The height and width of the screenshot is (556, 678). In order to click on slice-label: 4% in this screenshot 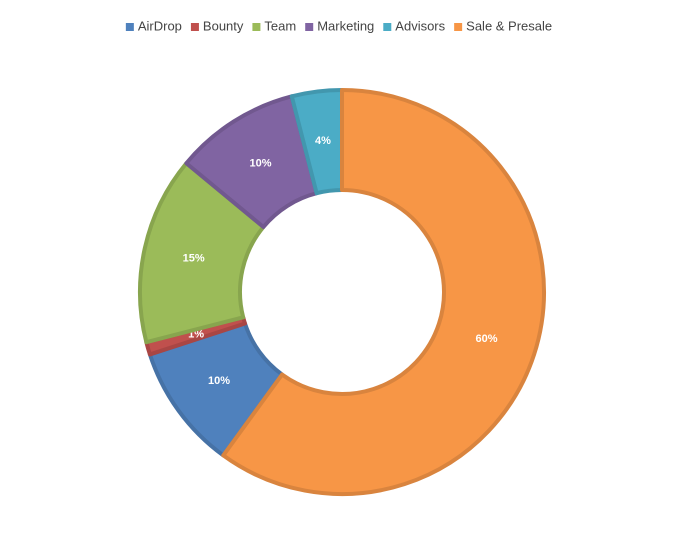, I will do `click(323, 141)`.